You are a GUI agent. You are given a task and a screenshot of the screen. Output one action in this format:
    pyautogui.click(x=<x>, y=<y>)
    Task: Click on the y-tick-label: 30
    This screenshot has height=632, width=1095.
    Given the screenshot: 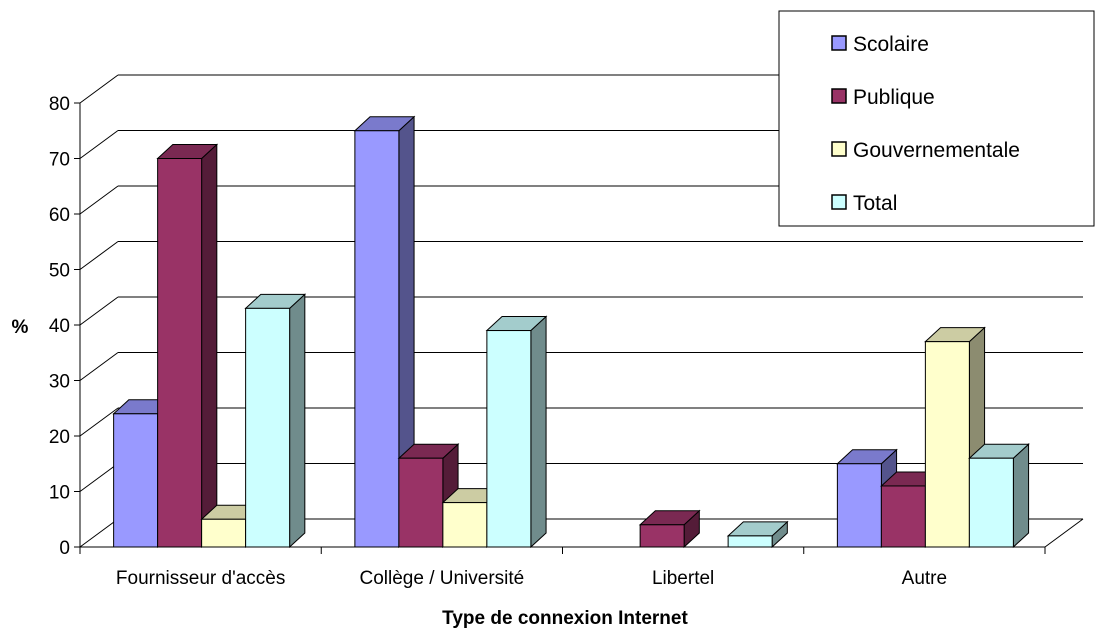 What is the action you would take?
    pyautogui.click(x=59, y=382)
    